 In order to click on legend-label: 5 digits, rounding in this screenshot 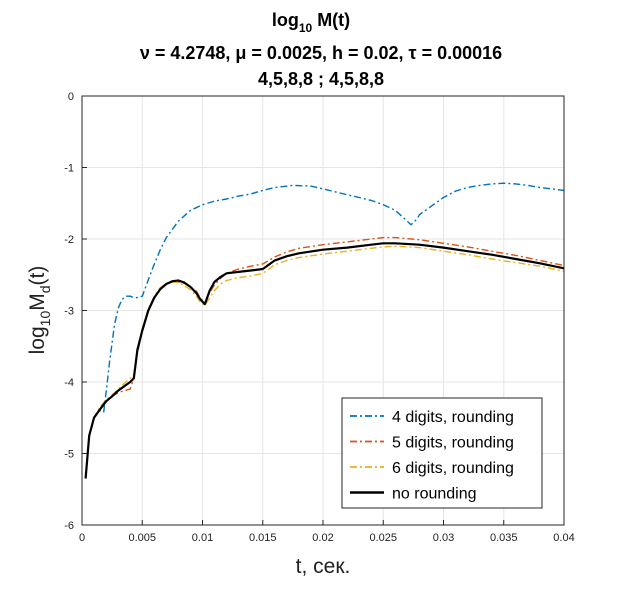, I will do `click(453, 443)`.